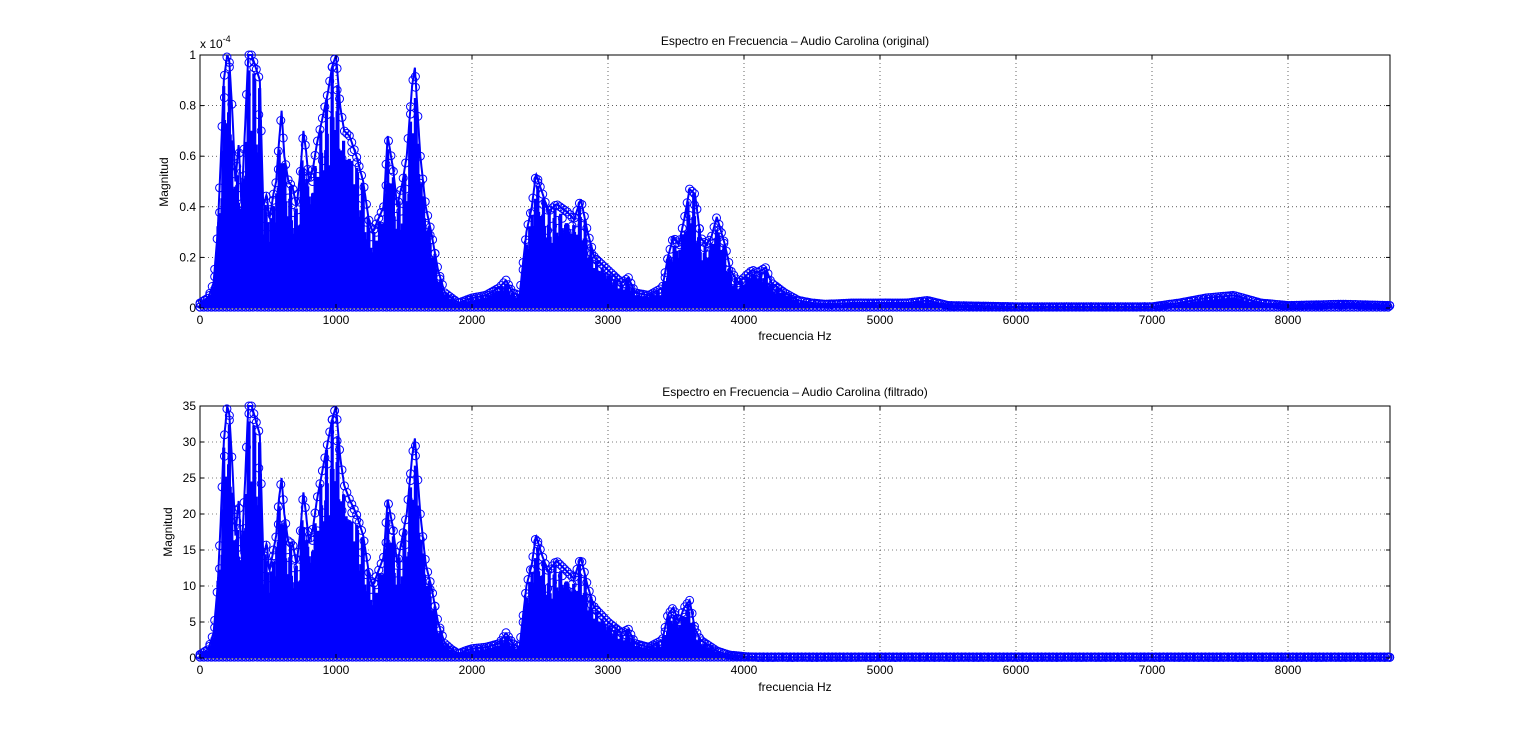 The image size is (1536, 739). What do you see at coordinates (794, 336) in the screenshot?
I see `x-axis-label: frecuencia Hz` at bounding box center [794, 336].